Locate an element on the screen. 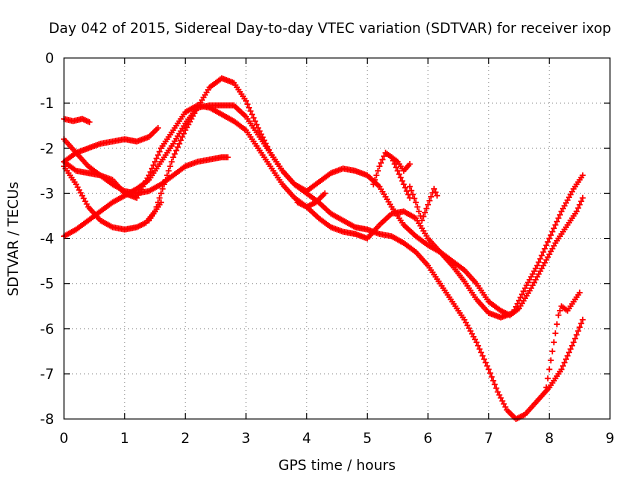 The width and height of the screenshot is (640, 480). x-tick-label: 6 is located at coordinates (428, 439).